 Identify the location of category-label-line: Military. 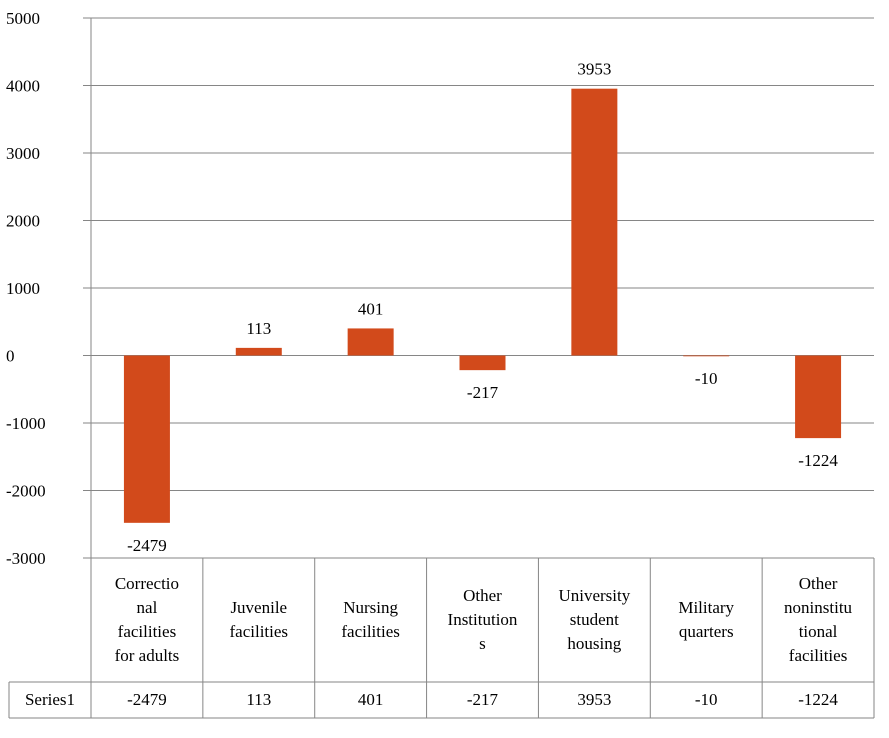
(706, 607).